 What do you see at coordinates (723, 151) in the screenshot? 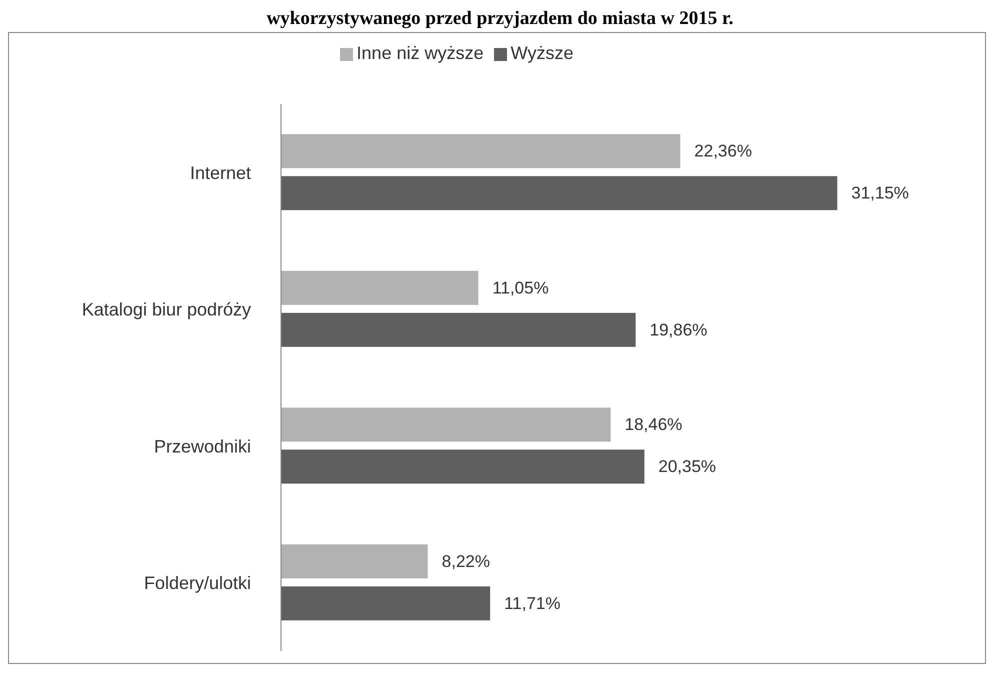
I see `data-label: 22,36%` at bounding box center [723, 151].